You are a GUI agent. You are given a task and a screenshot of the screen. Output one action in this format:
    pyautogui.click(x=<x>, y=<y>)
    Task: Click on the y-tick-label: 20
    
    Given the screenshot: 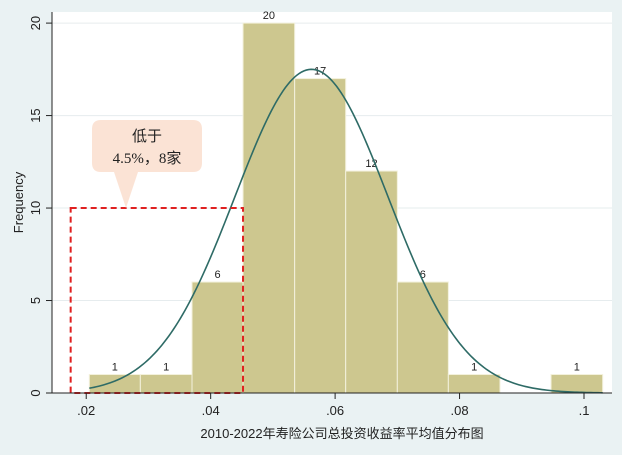 What is the action you would take?
    pyautogui.click(x=35, y=23)
    